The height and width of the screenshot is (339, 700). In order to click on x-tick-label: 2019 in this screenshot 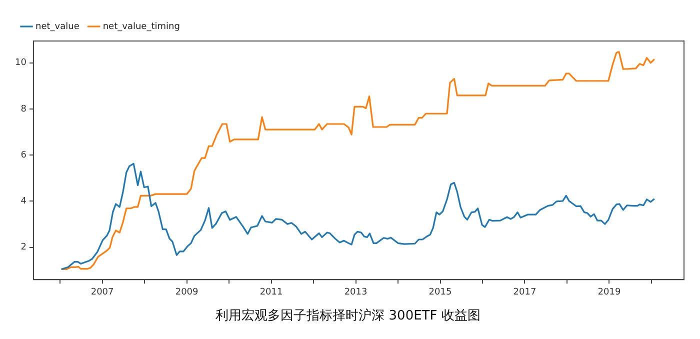, I will do `click(609, 292)`.